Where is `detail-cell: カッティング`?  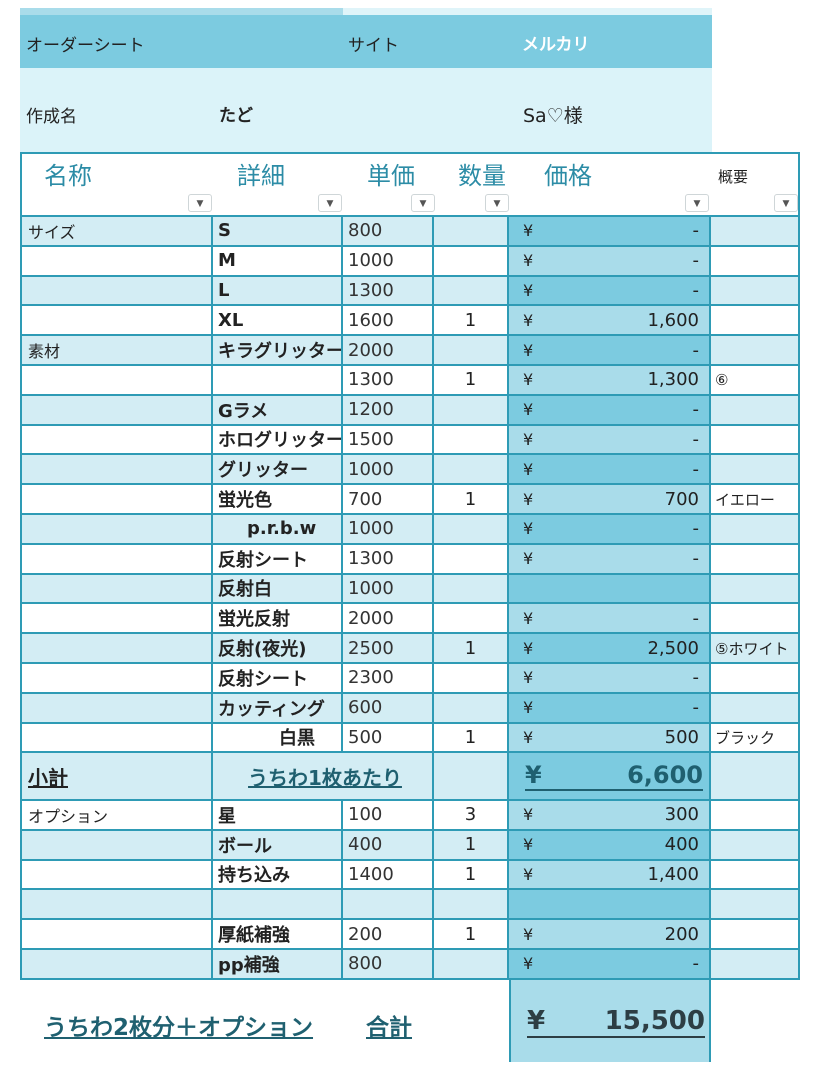 detail-cell: カッティング is located at coordinates (278, 708).